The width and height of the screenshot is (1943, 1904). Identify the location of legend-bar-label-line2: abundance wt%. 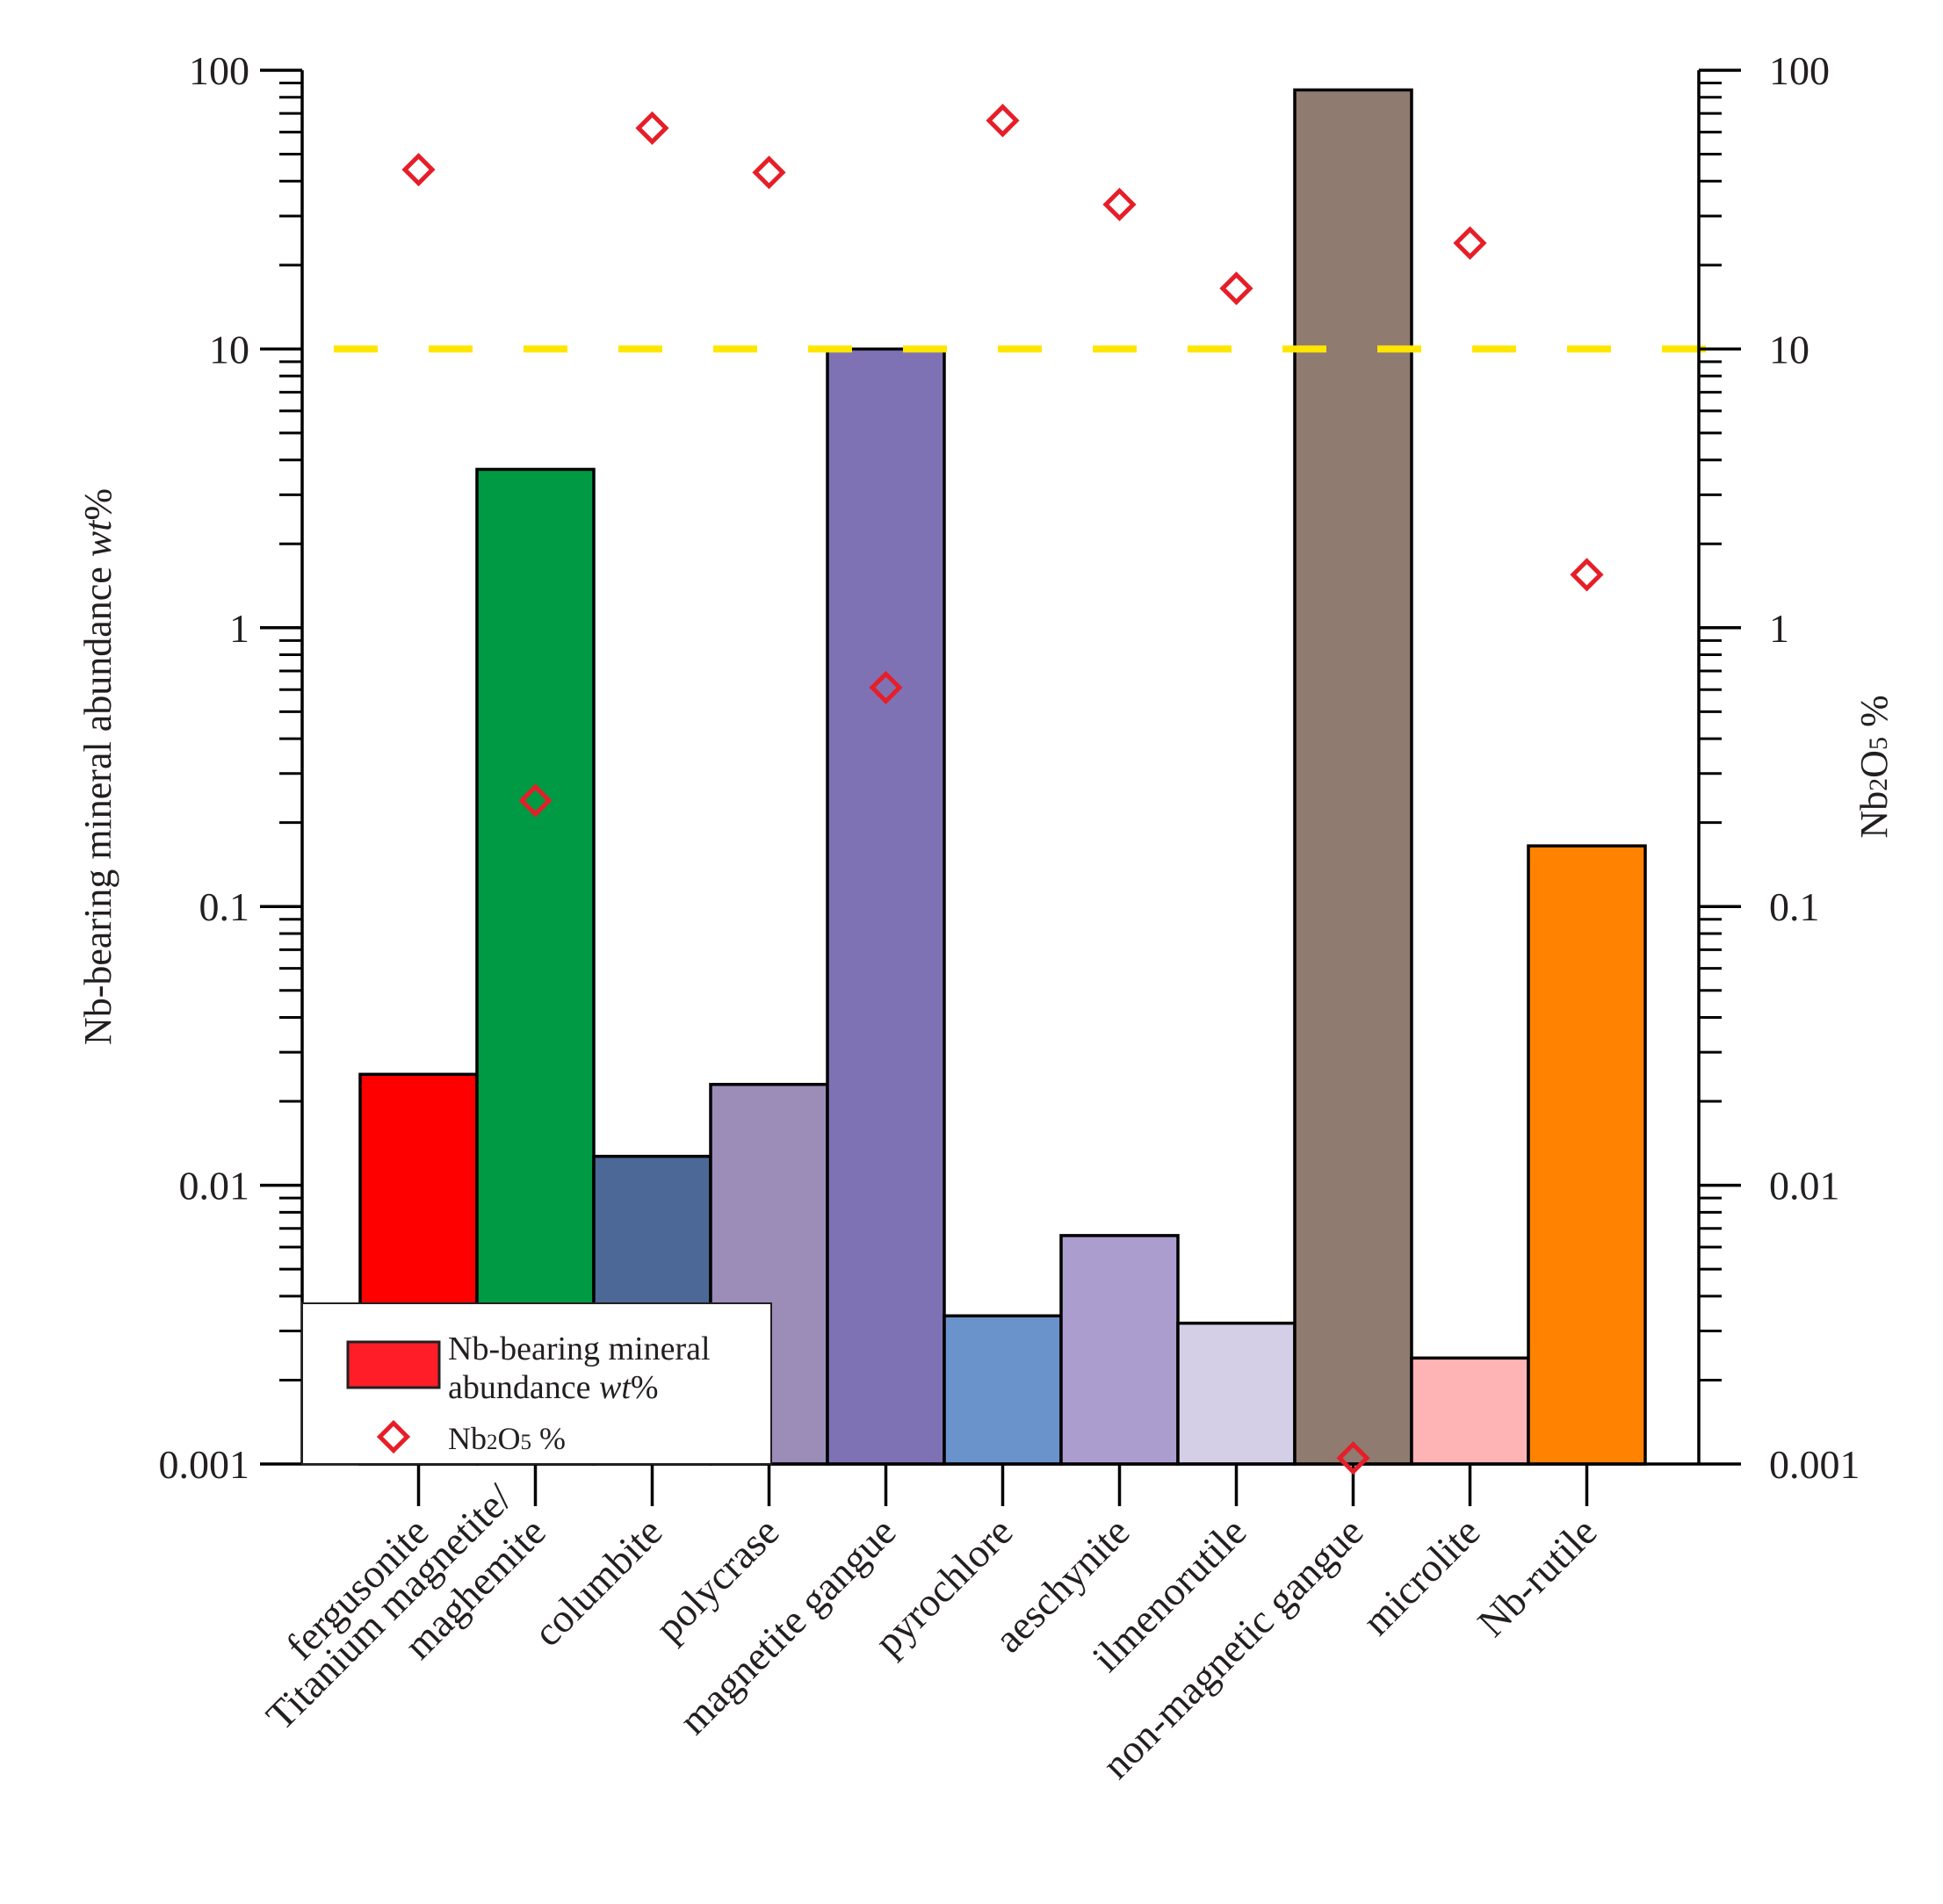
(553, 1387).